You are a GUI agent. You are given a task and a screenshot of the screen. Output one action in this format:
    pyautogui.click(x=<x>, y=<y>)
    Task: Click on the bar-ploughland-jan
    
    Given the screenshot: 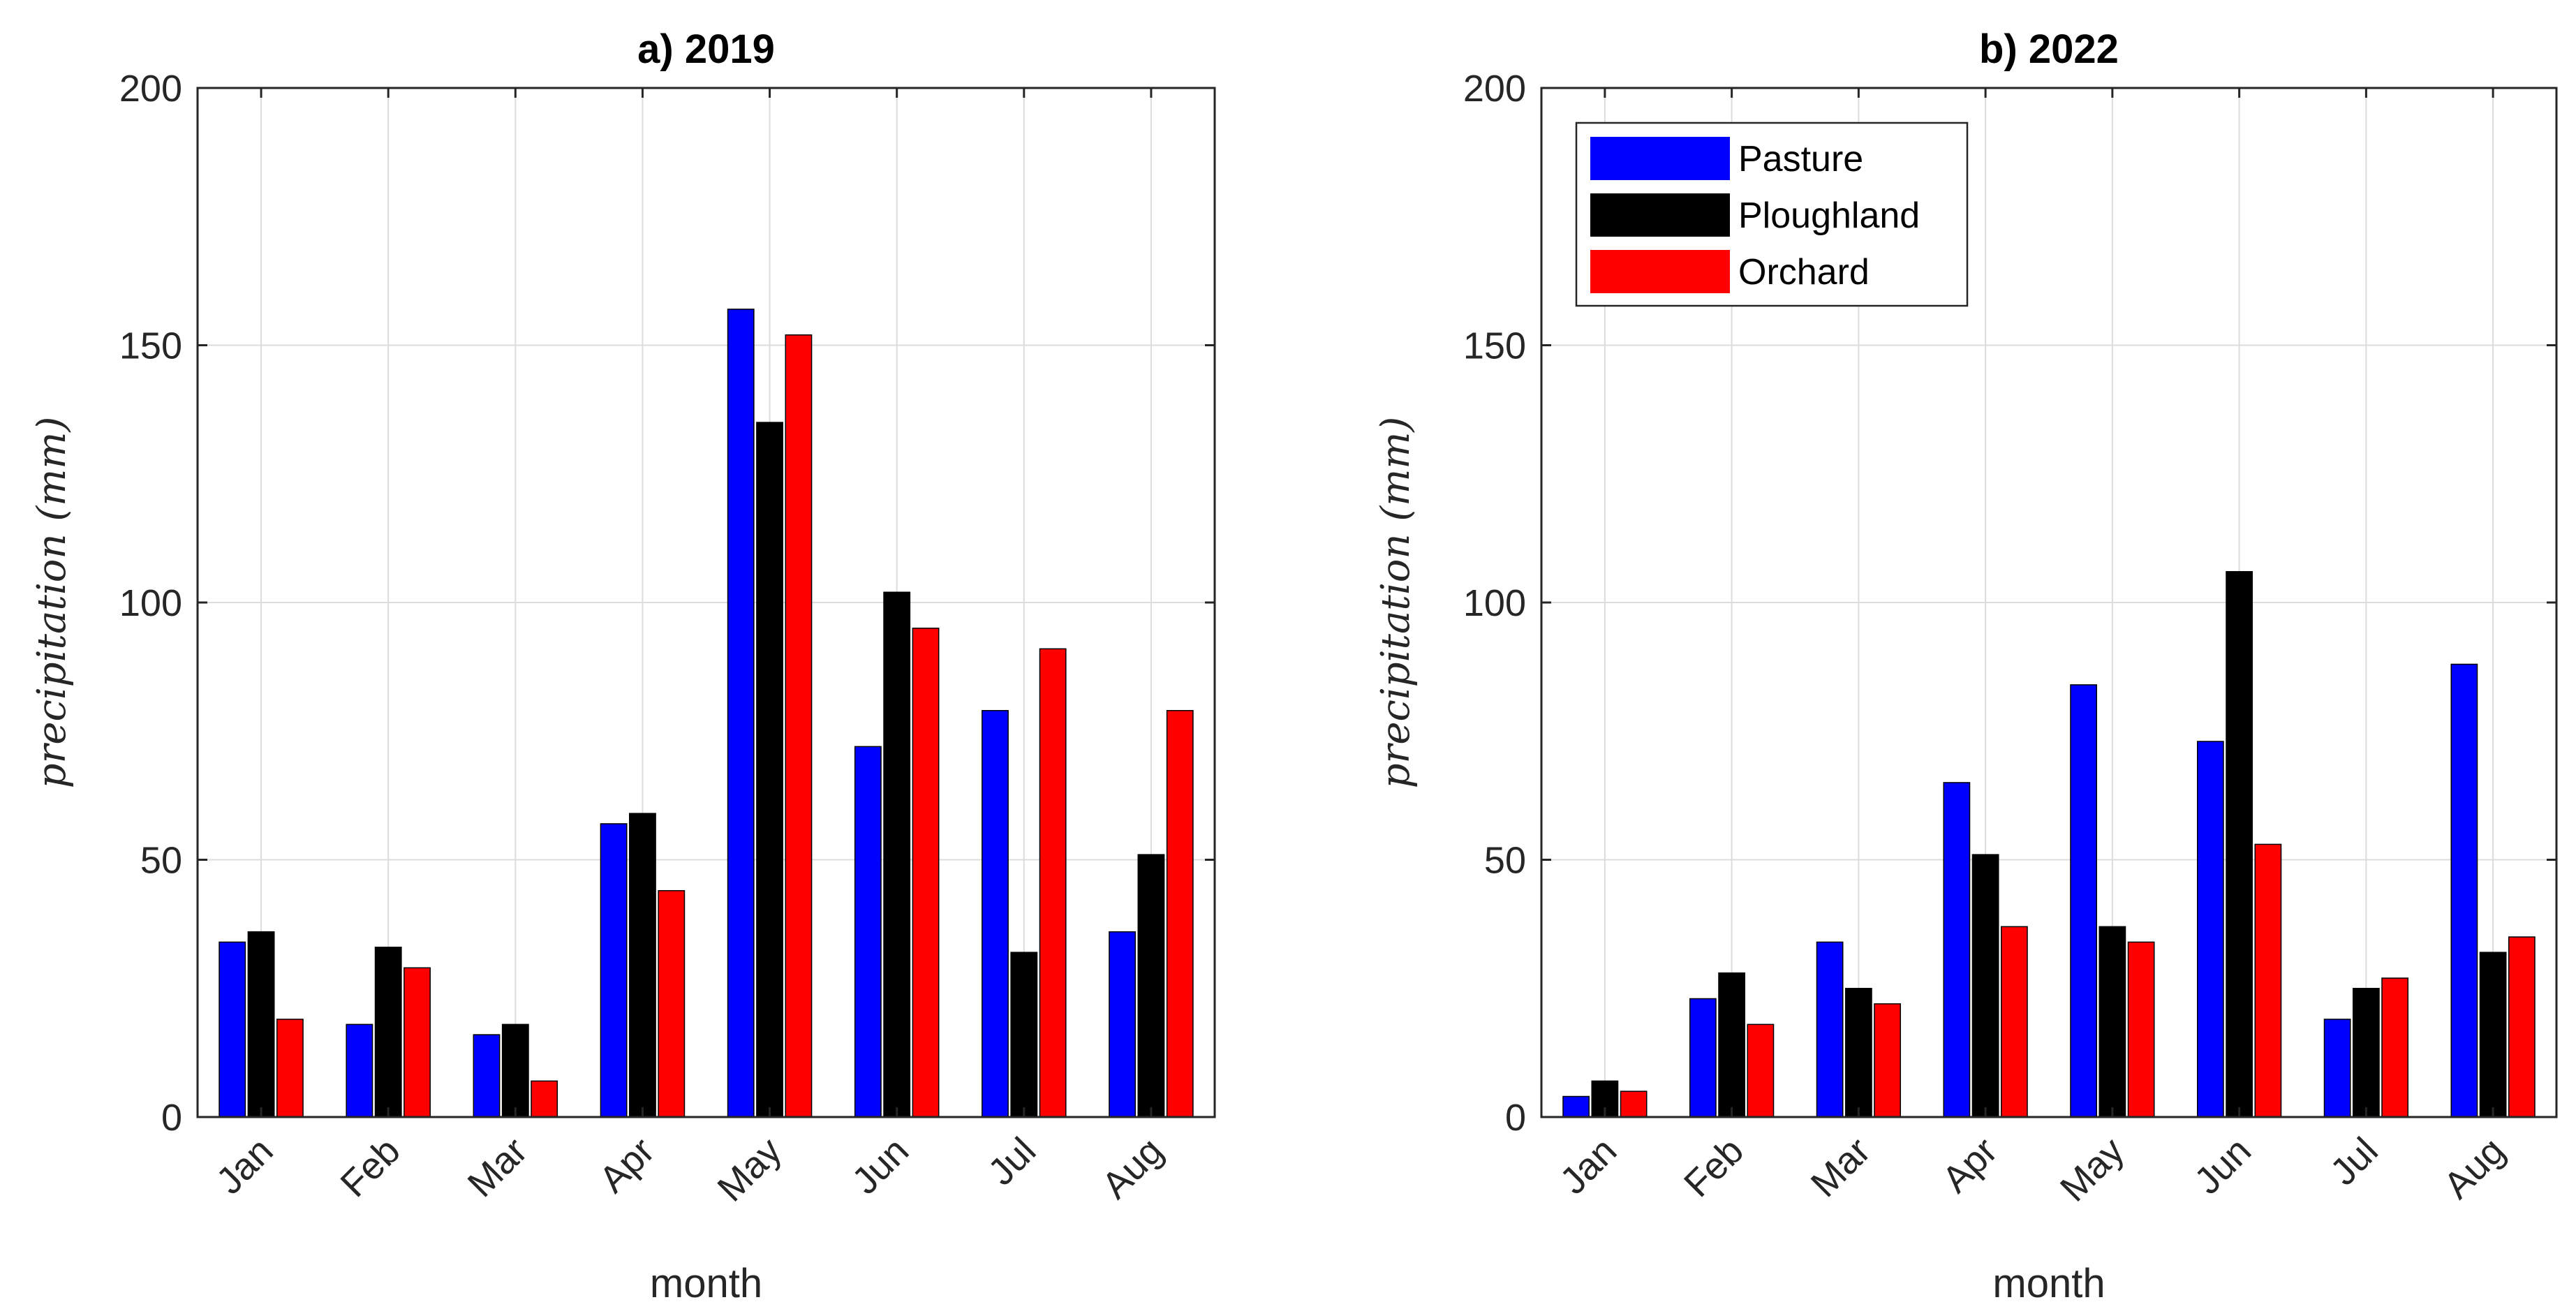 What is the action you would take?
    pyautogui.click(x=261, y=1024)
    